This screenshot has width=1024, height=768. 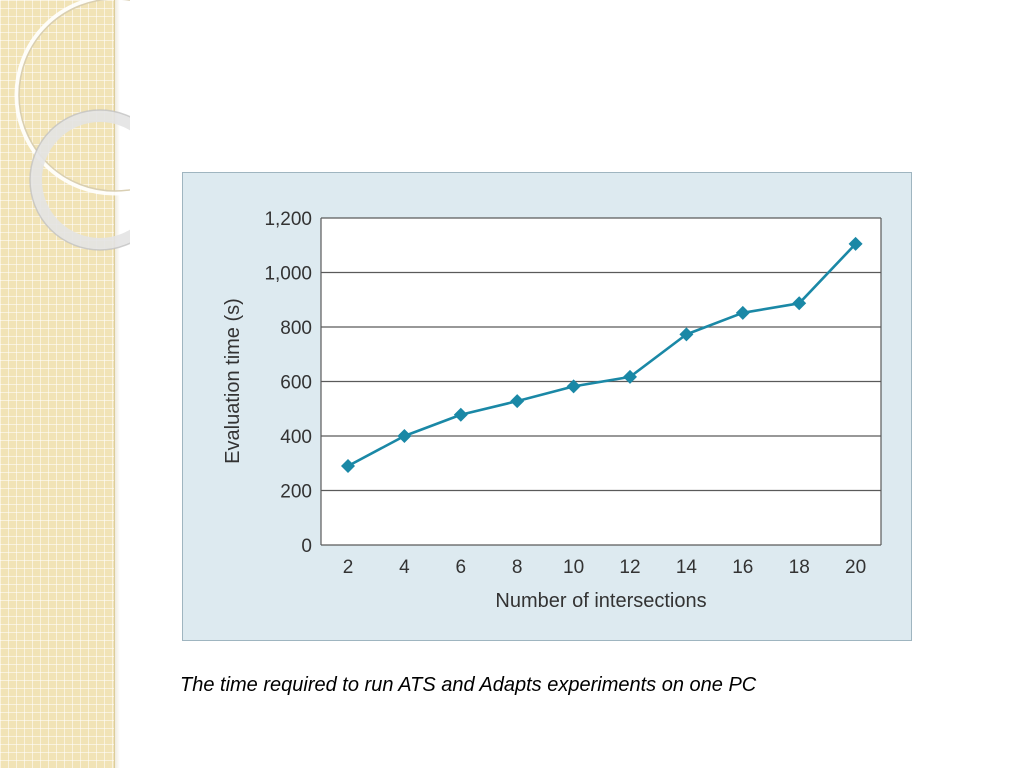 I want to click on y-tick-label: 600, so click(x=296, y=383).